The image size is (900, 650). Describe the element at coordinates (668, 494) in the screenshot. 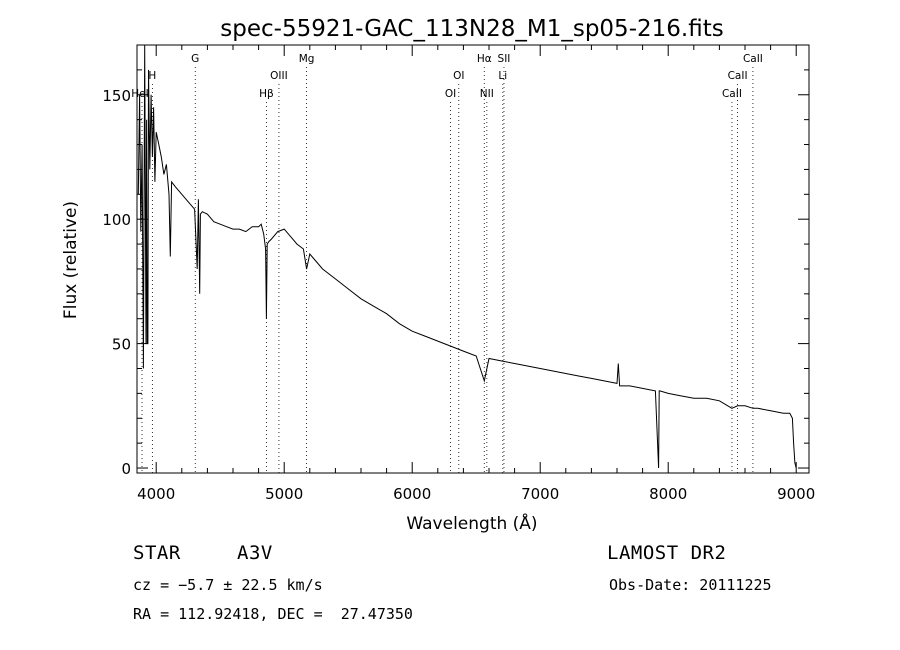

I see `x-tick-label: 8000` at that location.